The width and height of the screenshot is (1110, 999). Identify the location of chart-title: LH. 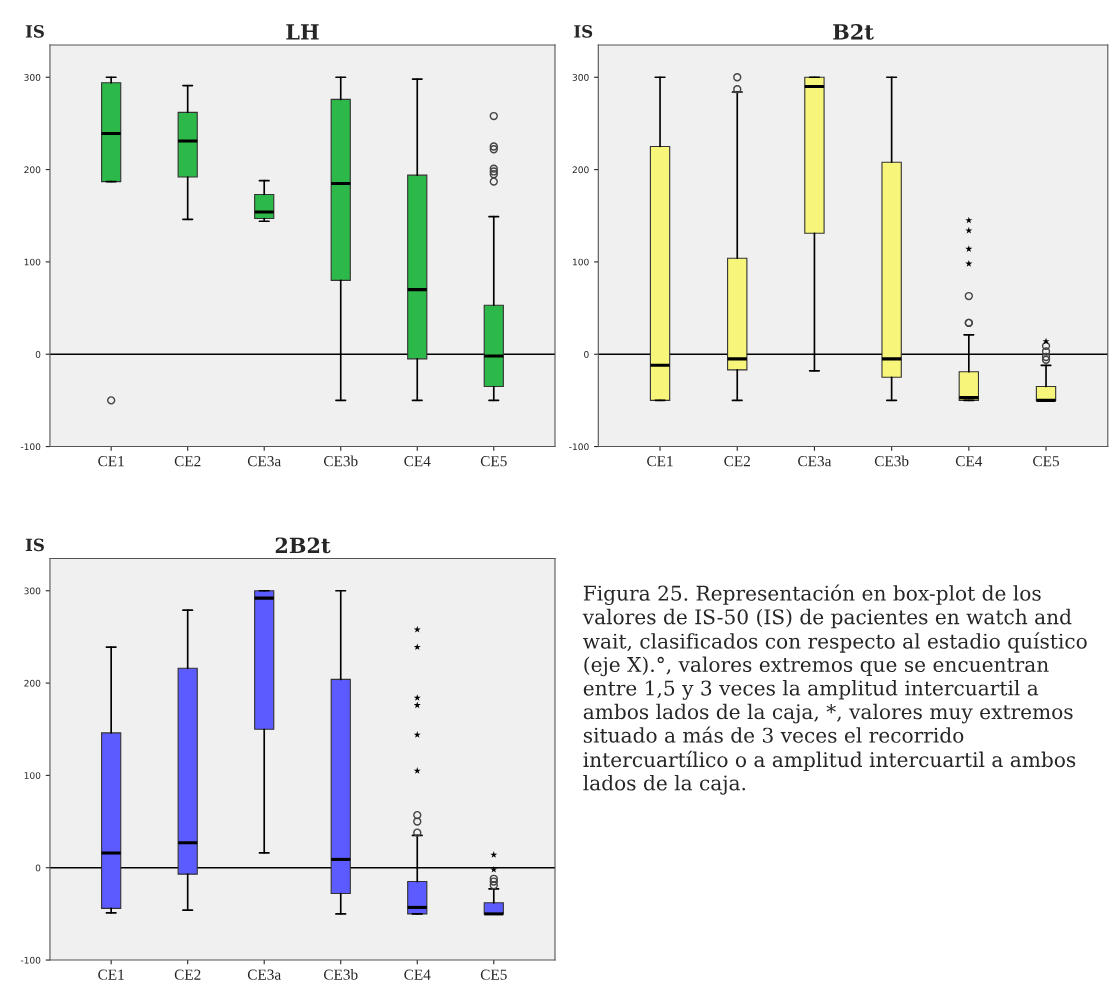
(302, 32).